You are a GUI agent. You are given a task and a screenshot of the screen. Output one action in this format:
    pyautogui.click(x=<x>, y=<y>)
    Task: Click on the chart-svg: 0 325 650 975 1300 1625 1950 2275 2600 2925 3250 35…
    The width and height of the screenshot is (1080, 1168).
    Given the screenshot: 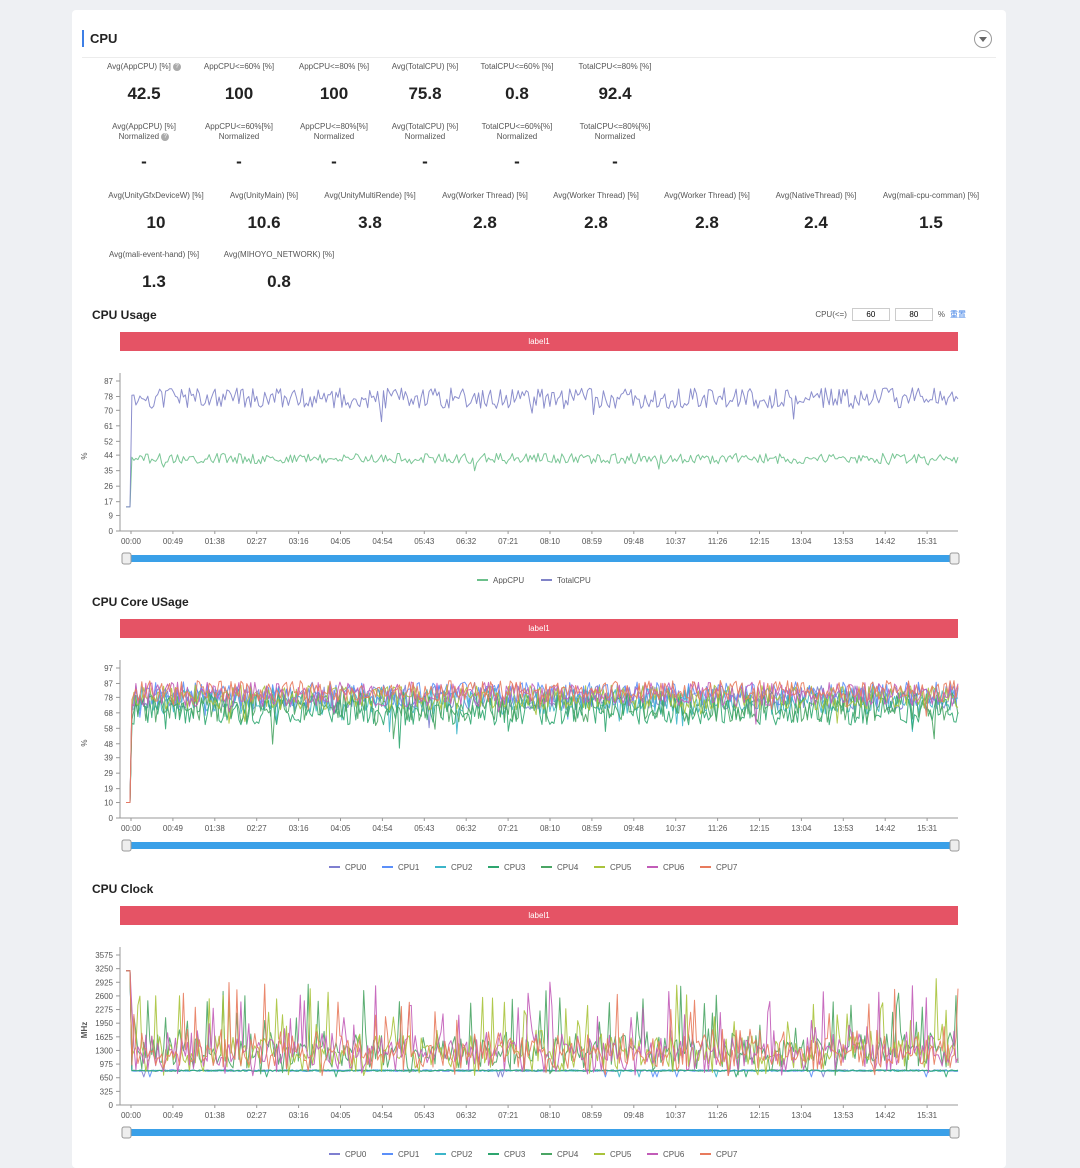 What is the action you would take?
    pyautogui.click(x=520, y=1052)
    